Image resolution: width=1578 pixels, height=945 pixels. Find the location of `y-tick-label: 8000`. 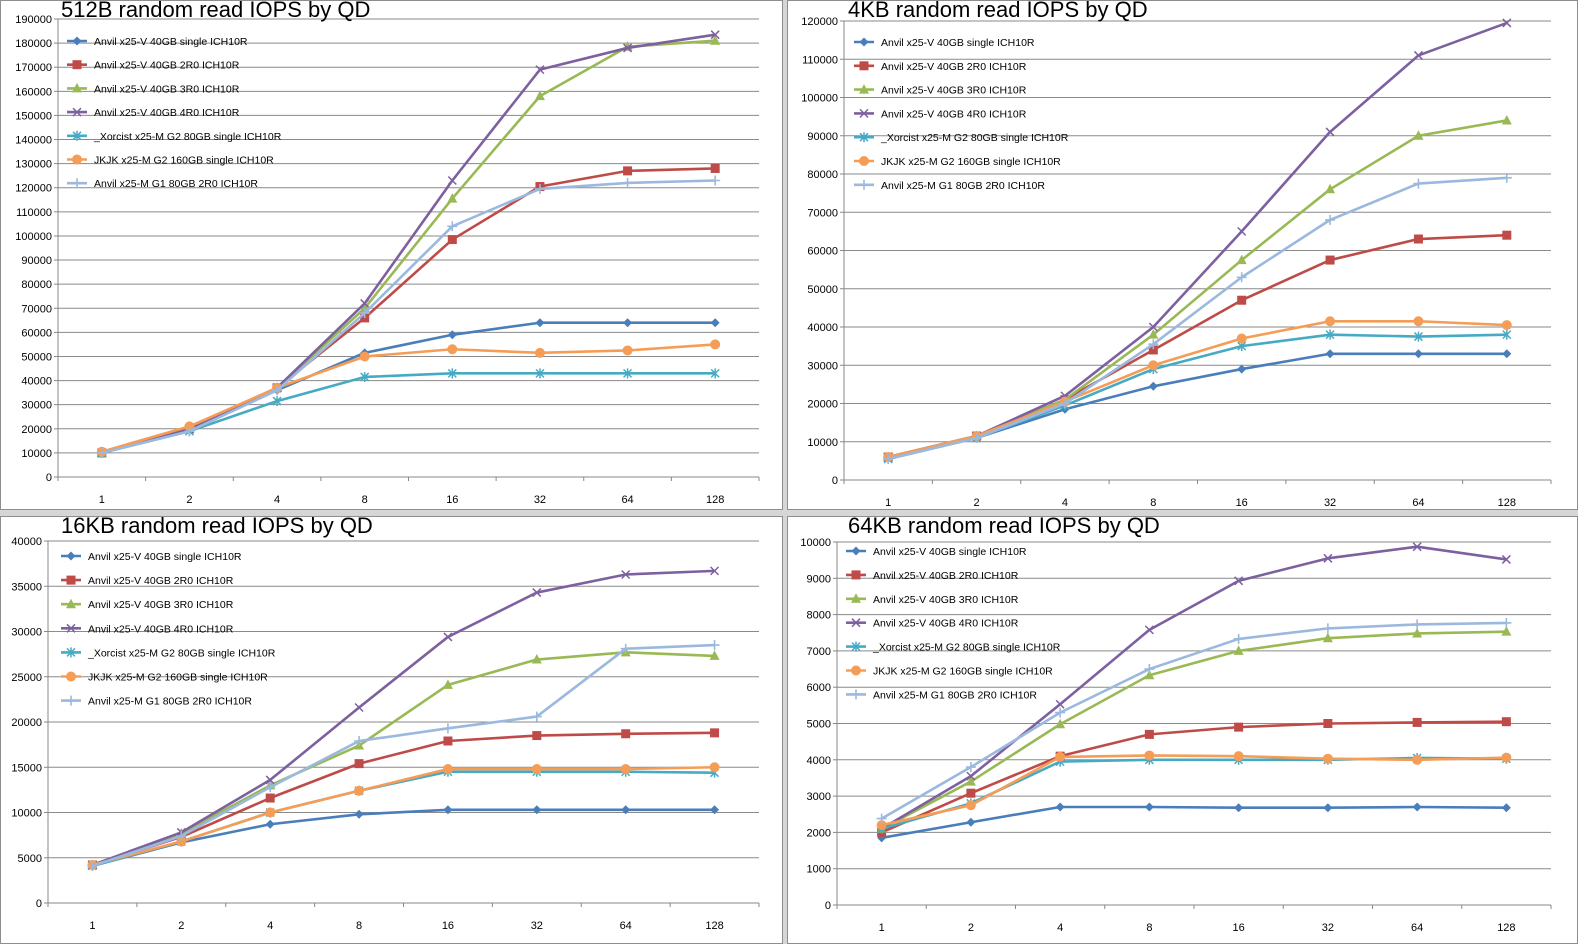

y-tick-label: 8000 is located at coordinates (819, 616).